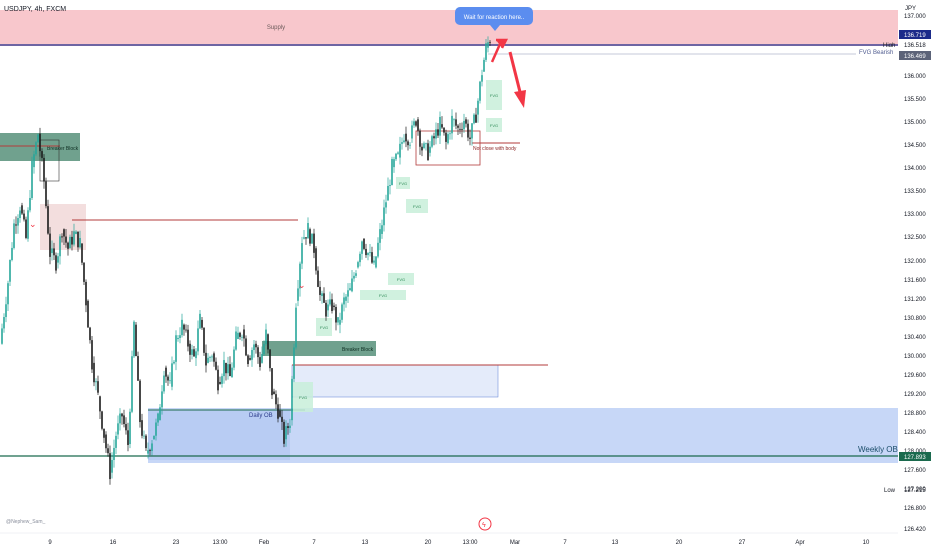 The height and width of the screenshot is (550, 932). Describe the element at coordinates (520, 99) in the screenshot. I see `down-arrow-head` at that location.